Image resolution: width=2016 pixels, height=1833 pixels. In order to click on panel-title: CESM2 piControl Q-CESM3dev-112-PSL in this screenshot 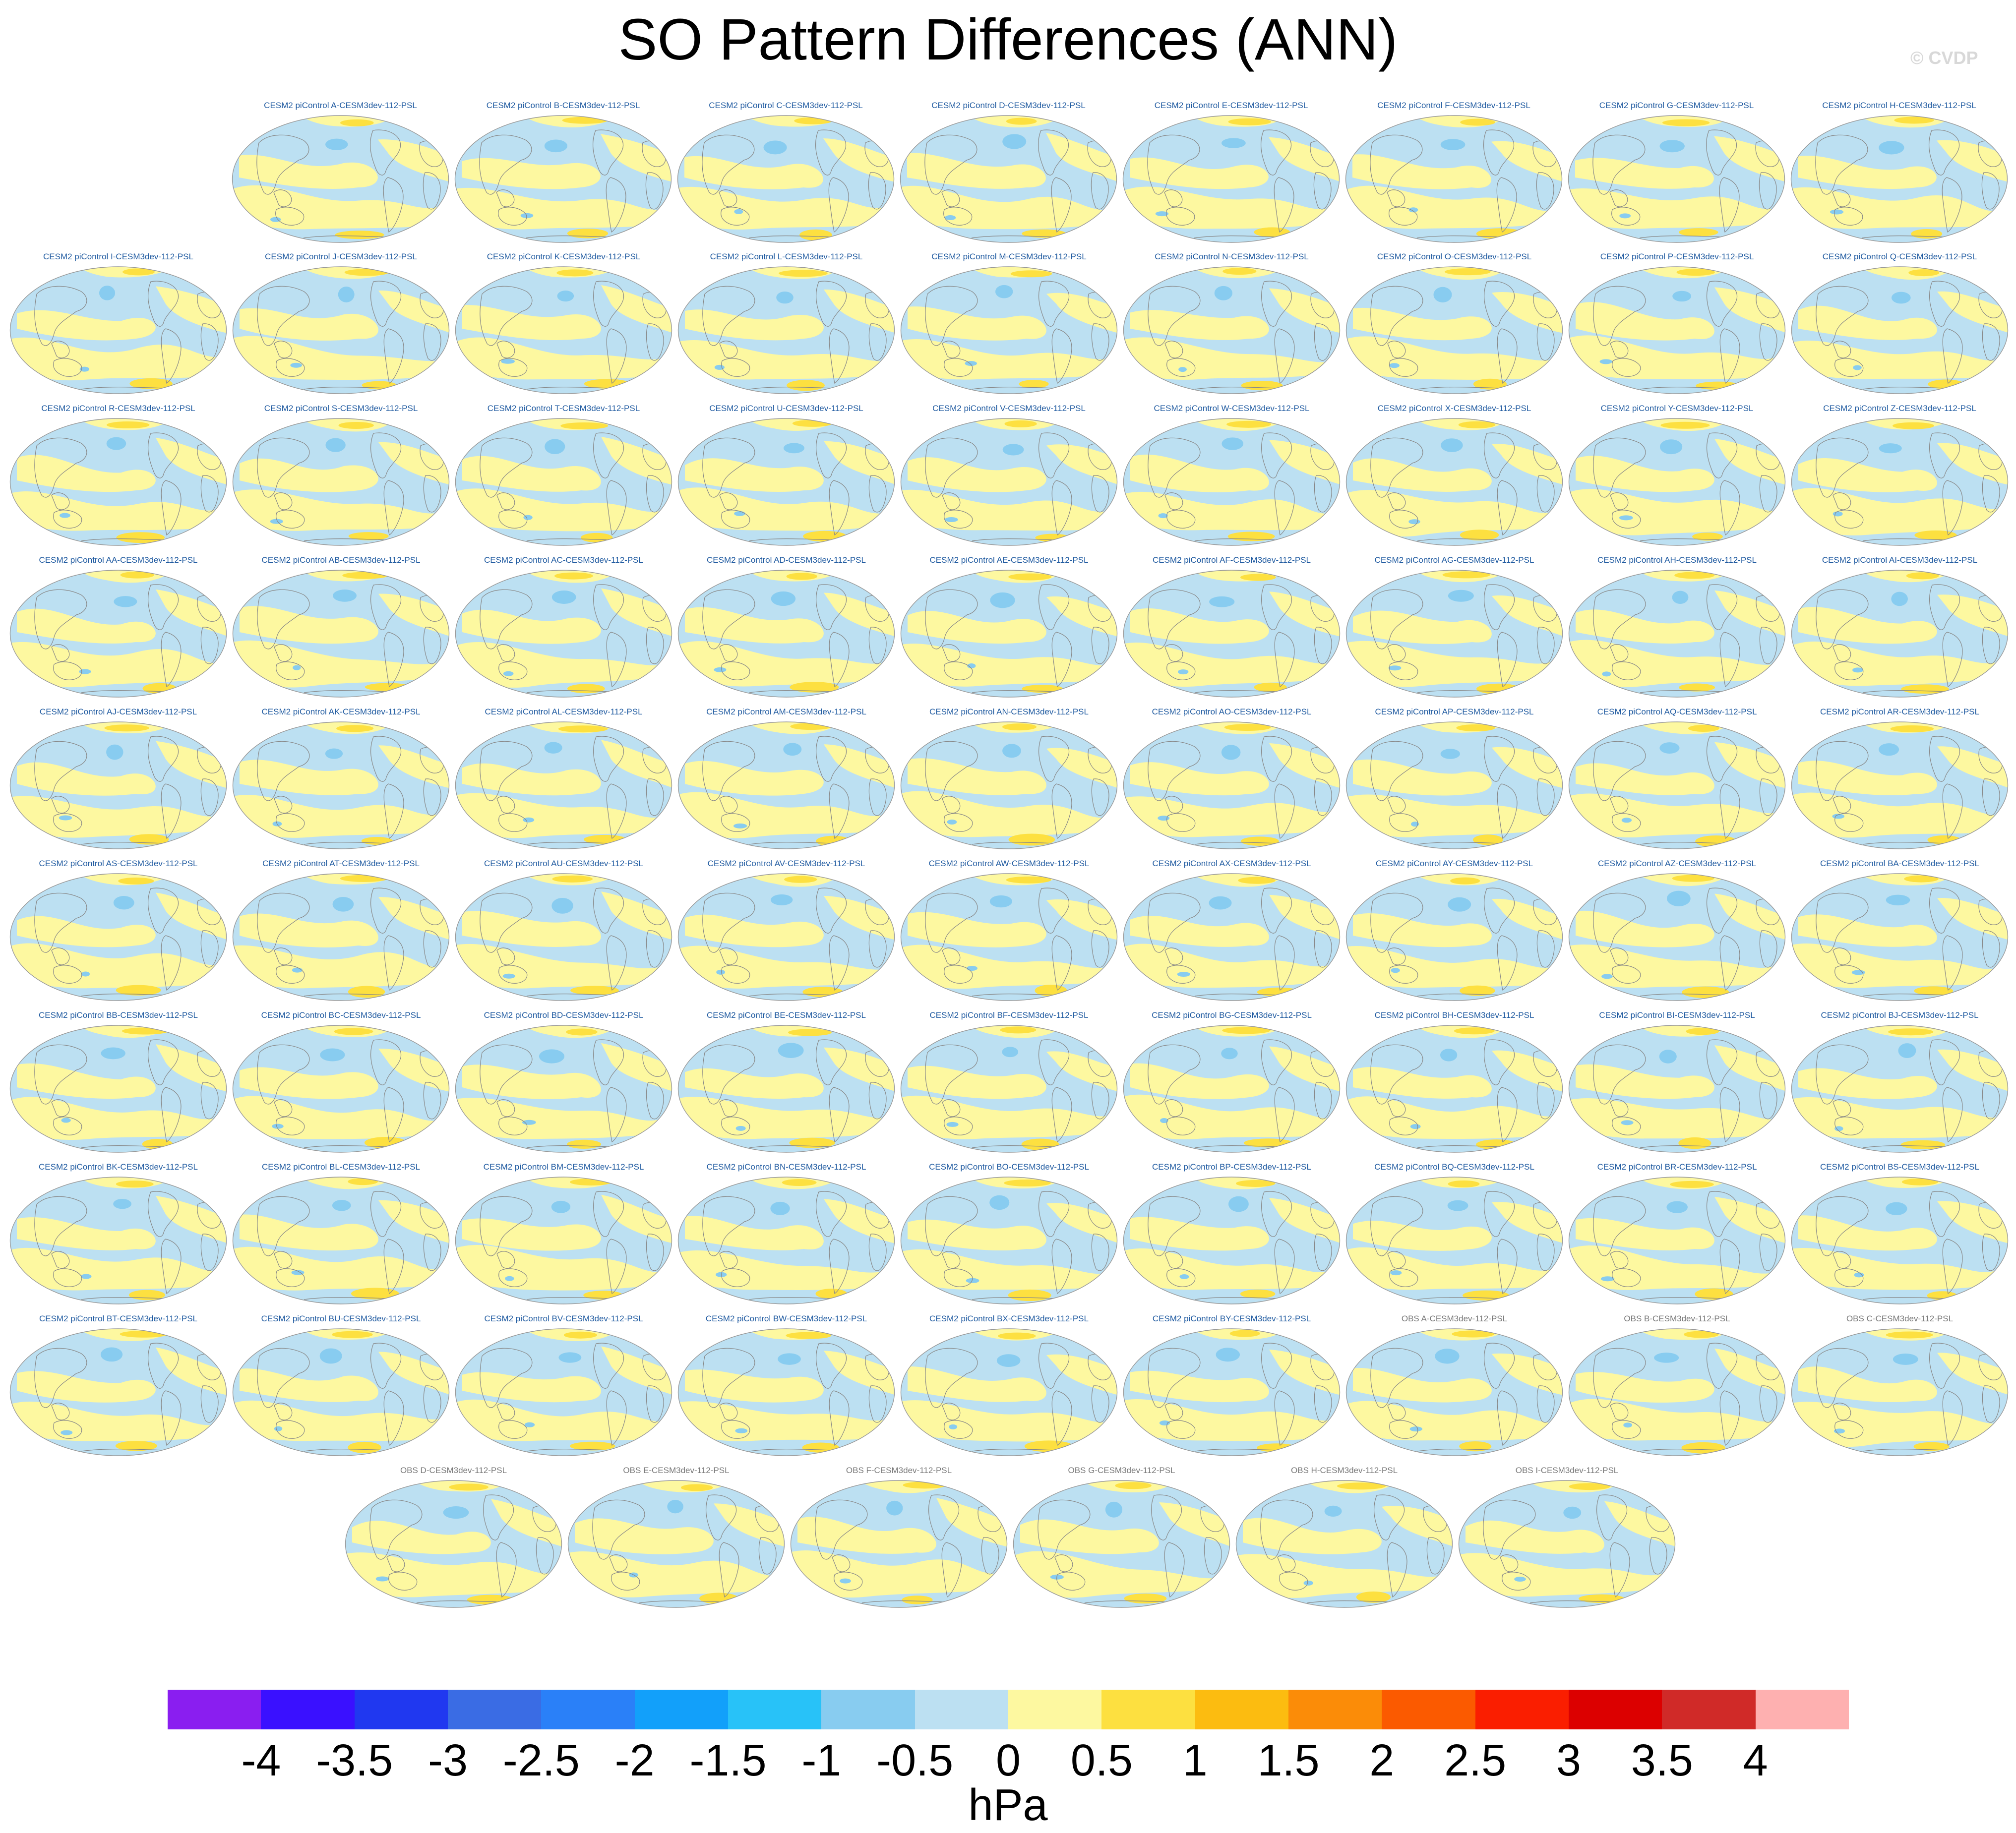, I will do `click(1899, 256)`.